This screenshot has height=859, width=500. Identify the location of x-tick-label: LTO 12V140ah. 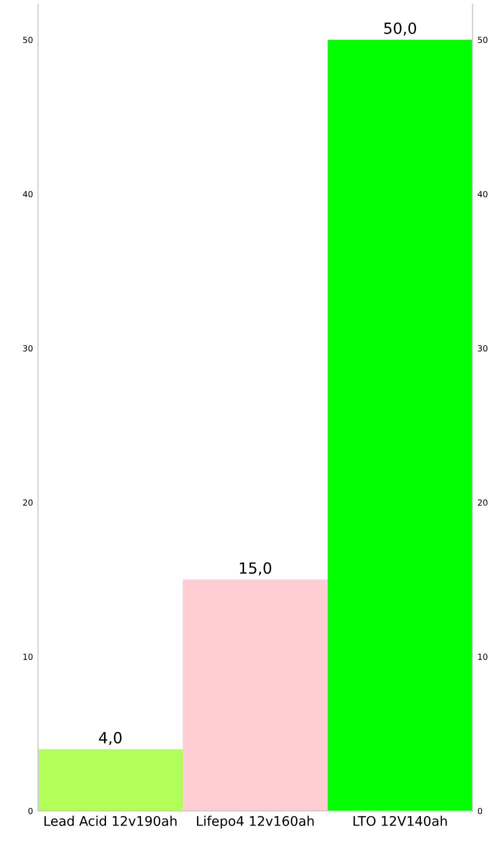
(400, 821).